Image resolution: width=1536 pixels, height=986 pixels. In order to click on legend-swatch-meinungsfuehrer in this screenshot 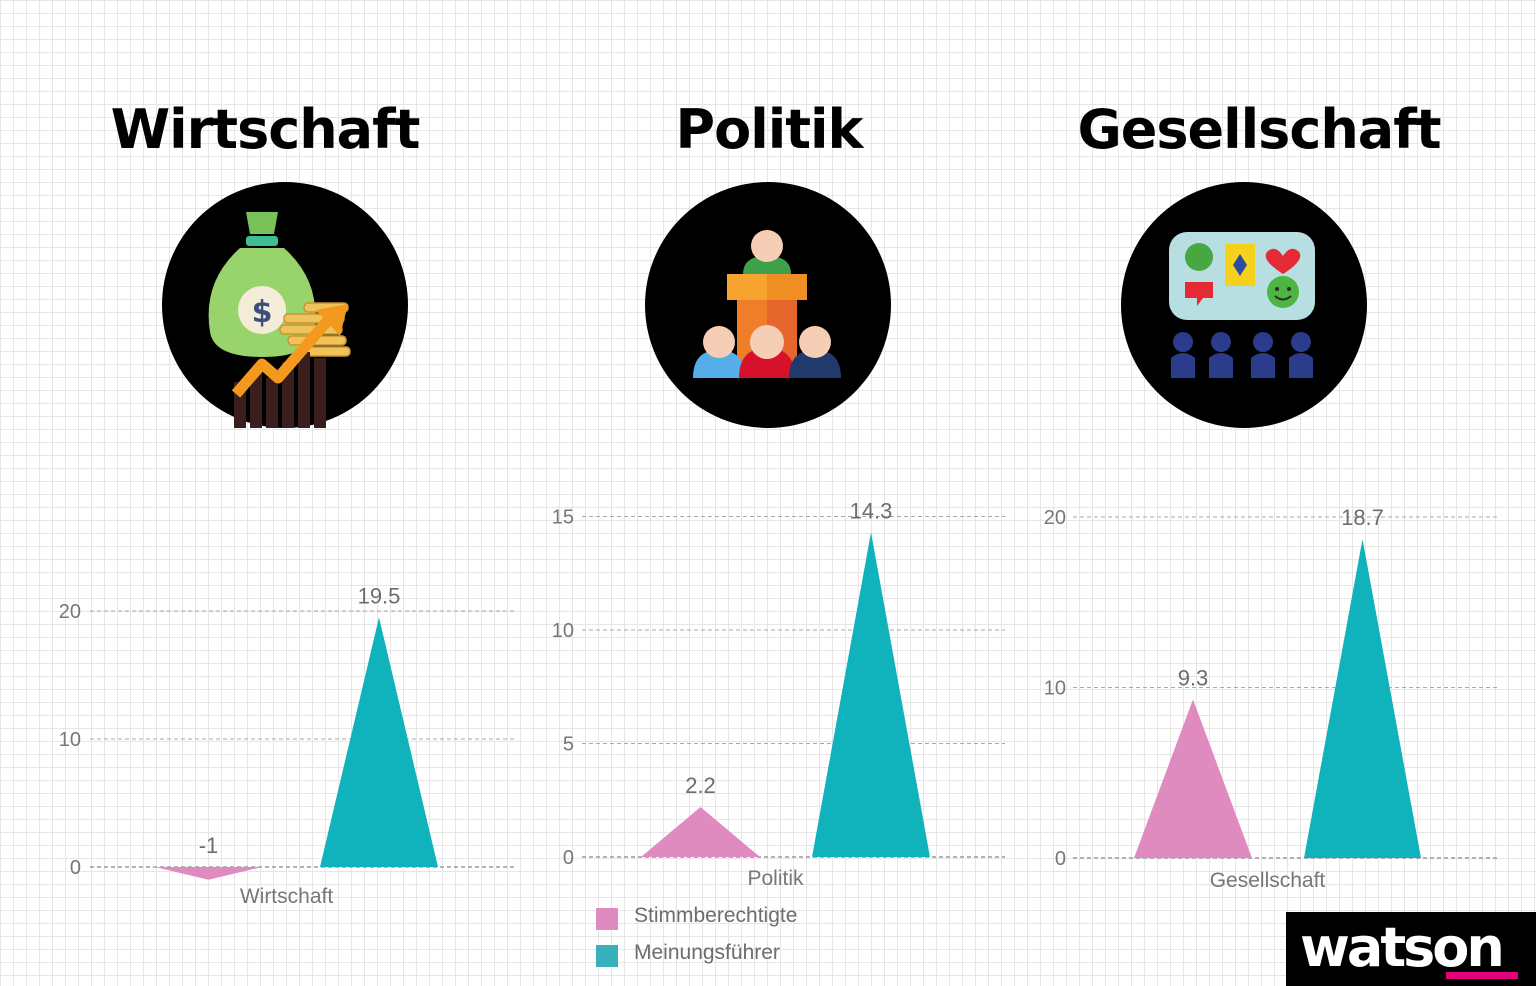, I will do `click(607, 956)`.